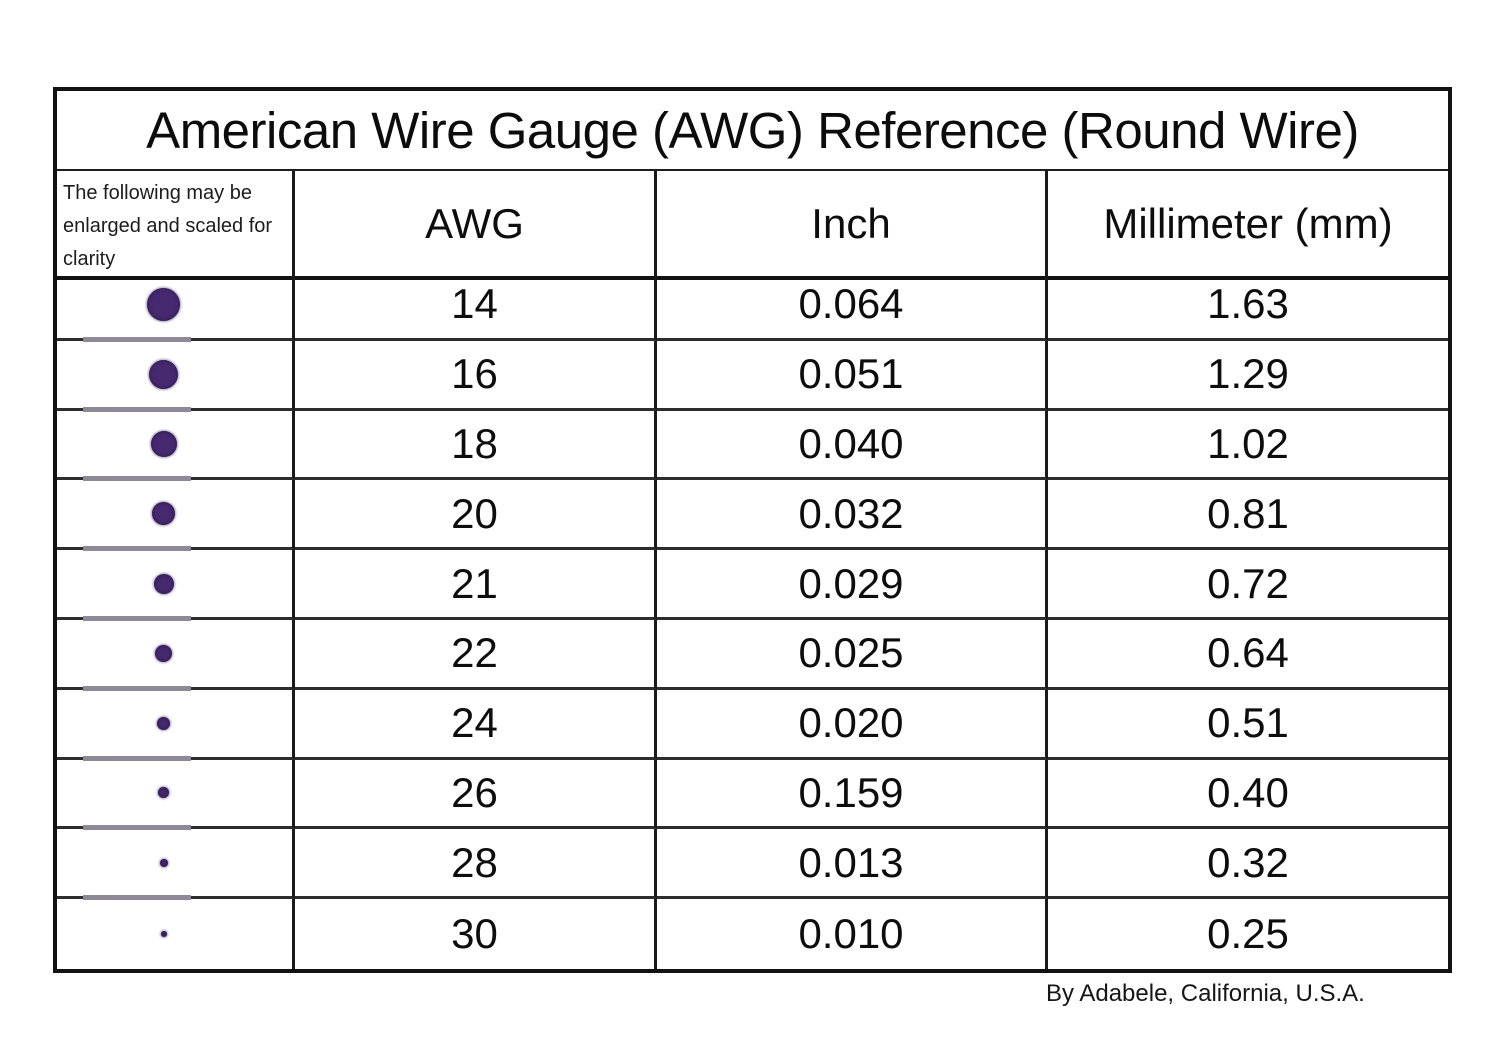 The height and width of the screenshot is (1056, 1500). What do you see at coordinates (1248, 585) in the screenshot?
I see `mm-value: 0.72` at bounding box center [1248, 585].